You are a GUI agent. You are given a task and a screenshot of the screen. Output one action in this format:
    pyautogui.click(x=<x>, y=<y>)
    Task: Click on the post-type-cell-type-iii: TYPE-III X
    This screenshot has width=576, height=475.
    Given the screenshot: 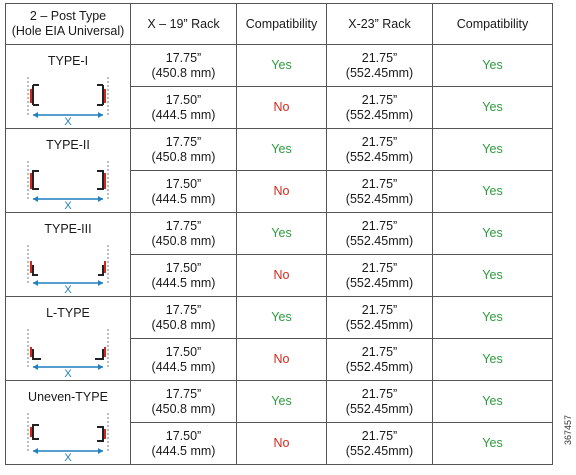 What is the action you would take?
    pyautogui.click(x=68, y=254)
    